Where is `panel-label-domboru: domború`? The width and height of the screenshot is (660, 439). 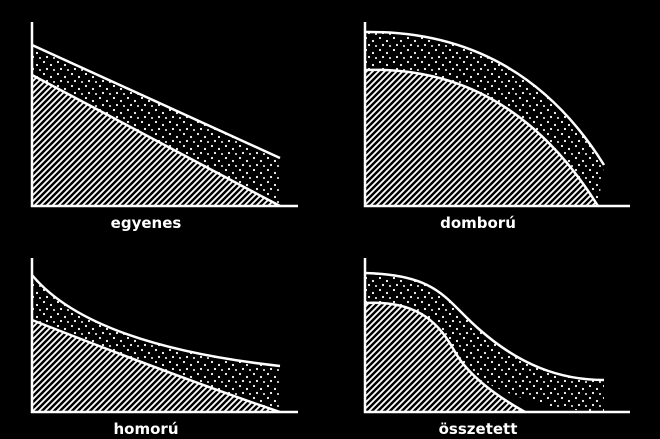
panel-label-domboru: domború is located at coordinates (478, 223).